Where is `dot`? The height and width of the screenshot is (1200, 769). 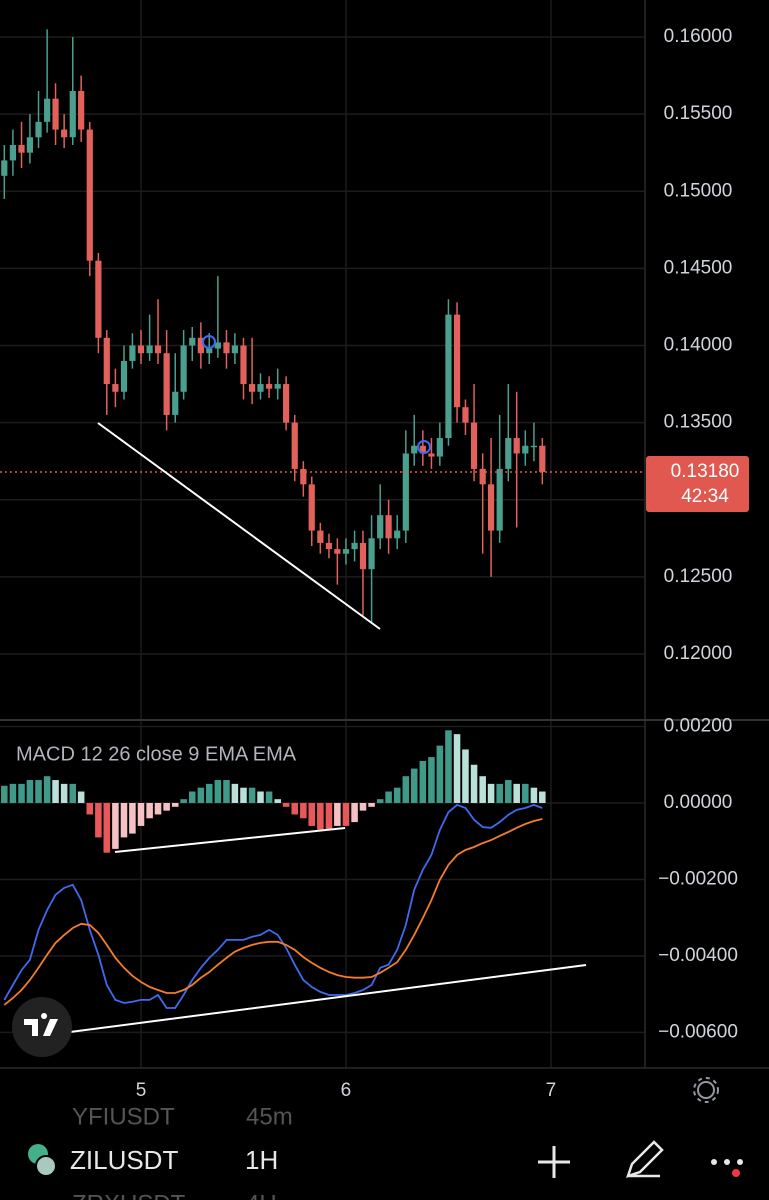
dot is located at coordinates (740, 1162).